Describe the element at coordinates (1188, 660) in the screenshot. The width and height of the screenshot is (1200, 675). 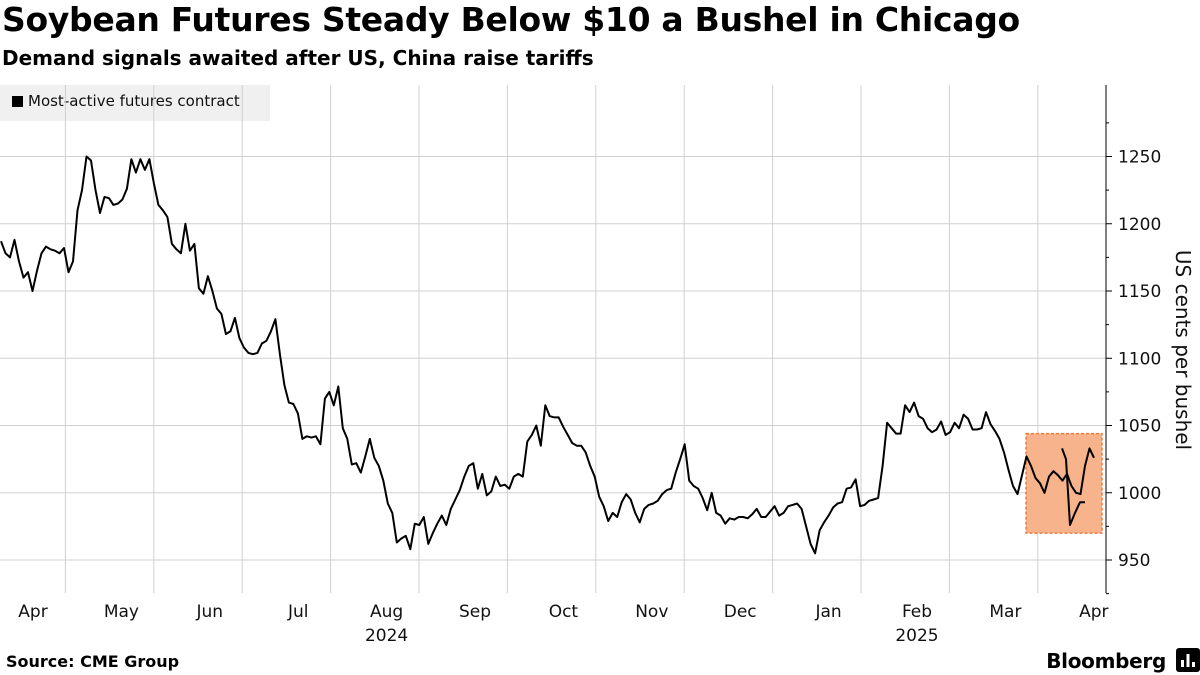
I see `bloomberg-chart-icon` at that location.